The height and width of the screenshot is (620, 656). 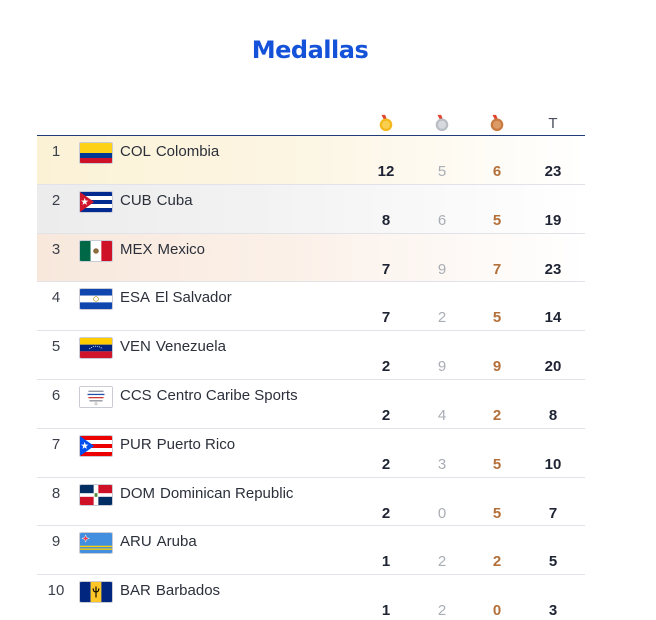 I want to click on centro-caribe-sports-logo-icon, so click(x=96, y=396).